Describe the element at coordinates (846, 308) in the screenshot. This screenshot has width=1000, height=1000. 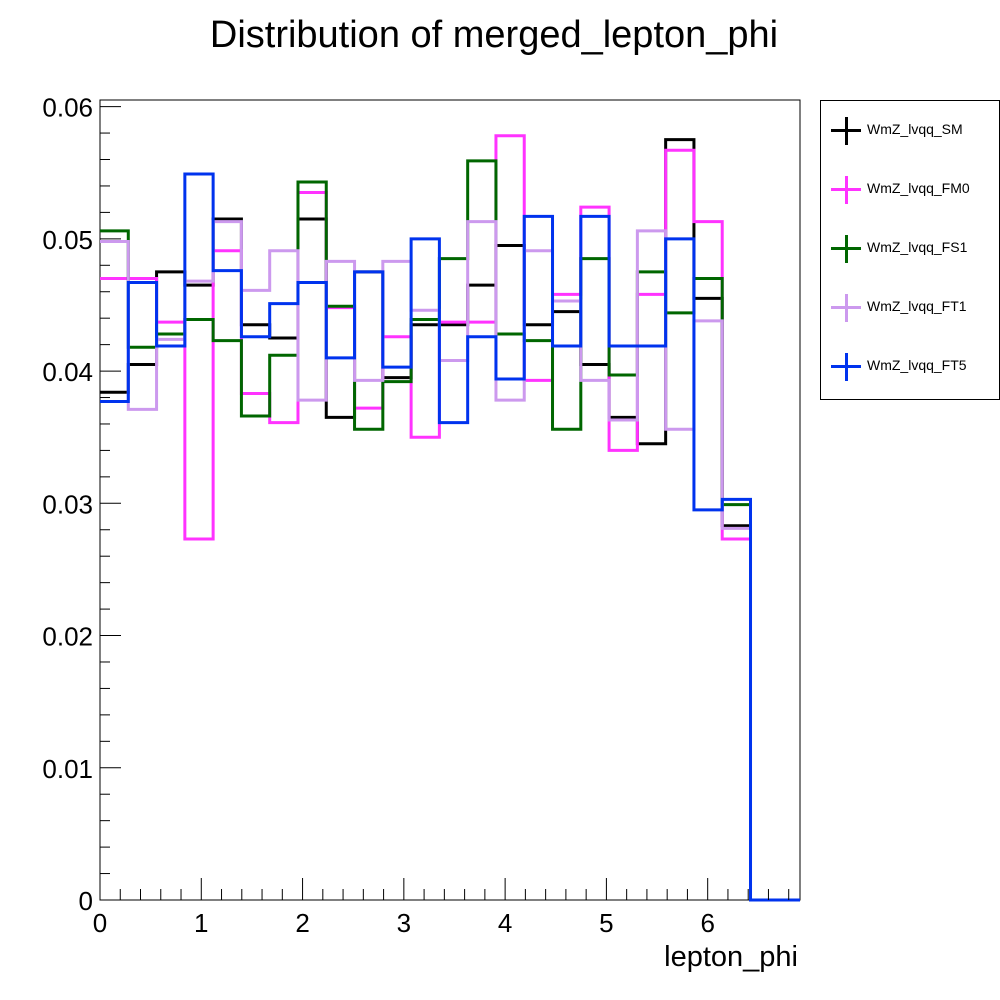
I see `legend-marker-ft1` at that location.